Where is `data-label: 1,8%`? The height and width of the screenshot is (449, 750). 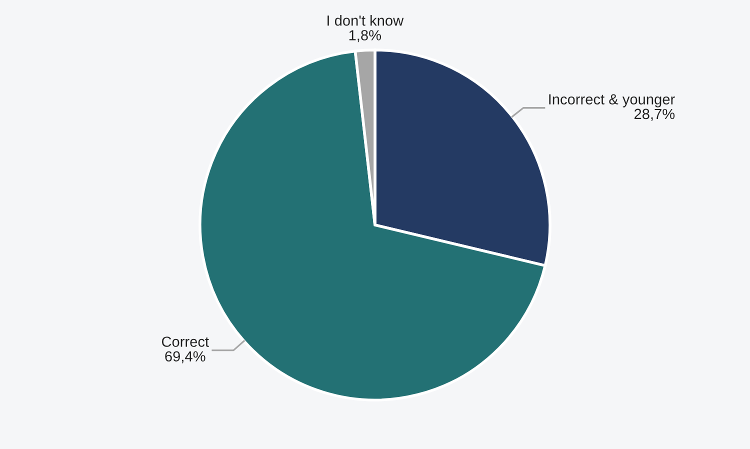
data-label: 1,8% is located at coordinates (365, 36).